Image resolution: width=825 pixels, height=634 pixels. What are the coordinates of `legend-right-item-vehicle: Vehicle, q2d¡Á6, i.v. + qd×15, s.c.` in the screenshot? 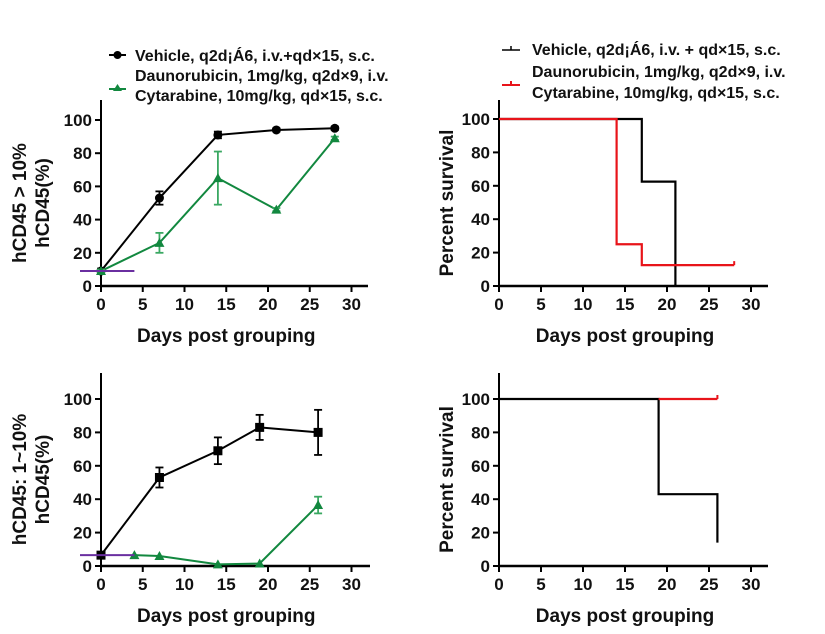 It's located at (641, 49).